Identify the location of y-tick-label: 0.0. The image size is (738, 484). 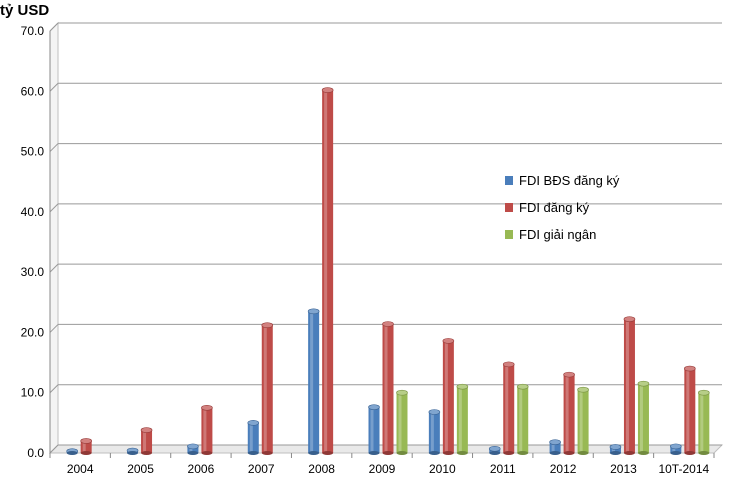
(35, 453).